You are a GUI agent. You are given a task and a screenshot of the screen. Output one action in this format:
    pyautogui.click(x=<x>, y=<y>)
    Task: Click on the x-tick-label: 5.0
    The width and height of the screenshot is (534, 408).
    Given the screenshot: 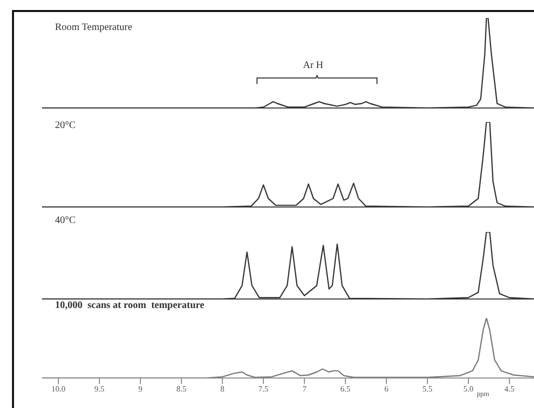 What is the action you would take?
    pyautogui.click(x=468, y=389)
    